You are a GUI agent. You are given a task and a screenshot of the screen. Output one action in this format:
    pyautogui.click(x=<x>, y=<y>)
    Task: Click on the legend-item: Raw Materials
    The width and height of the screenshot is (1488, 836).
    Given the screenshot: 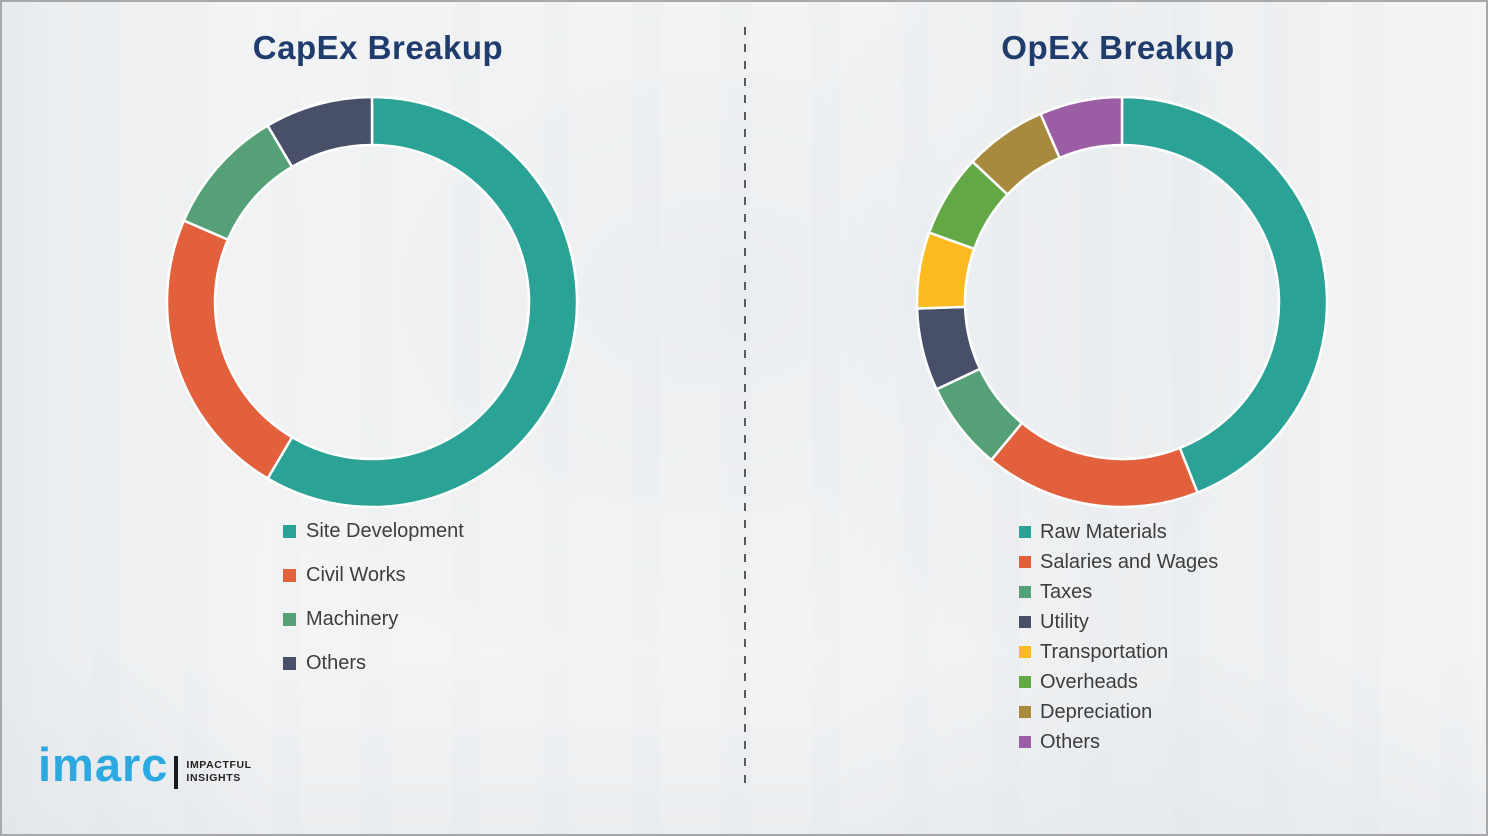 What is the action you would take?
    pyautogui.click(x=1118, y=532)
    